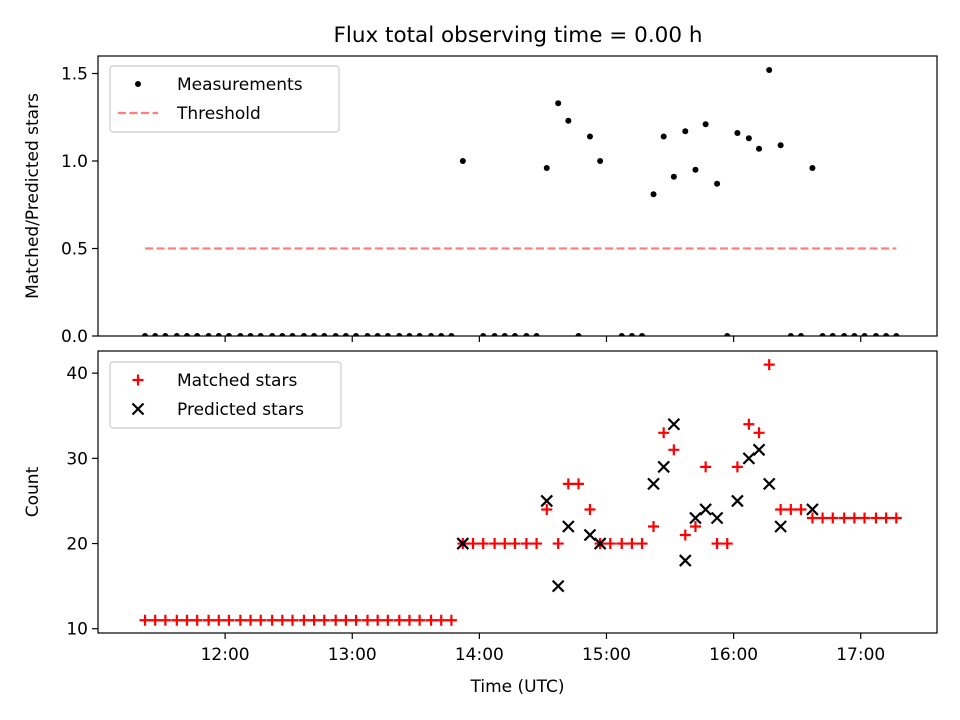  Describe the element at coordinates (237, 381) in the screenshot. I see `legend-label: Matched stars` at that location.